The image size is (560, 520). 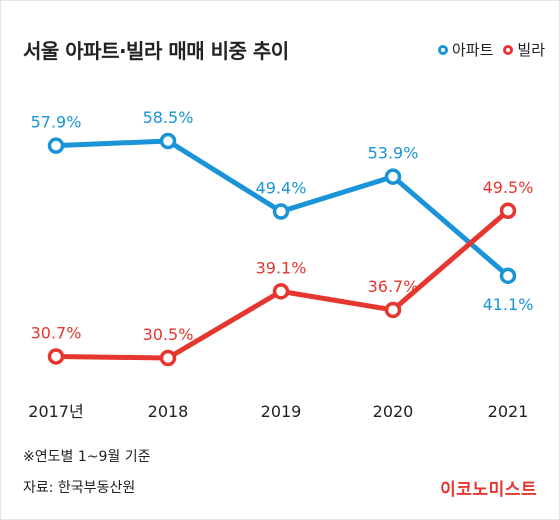 I want to click on legend: 아파트 빌라, so click(x=491, y=49).